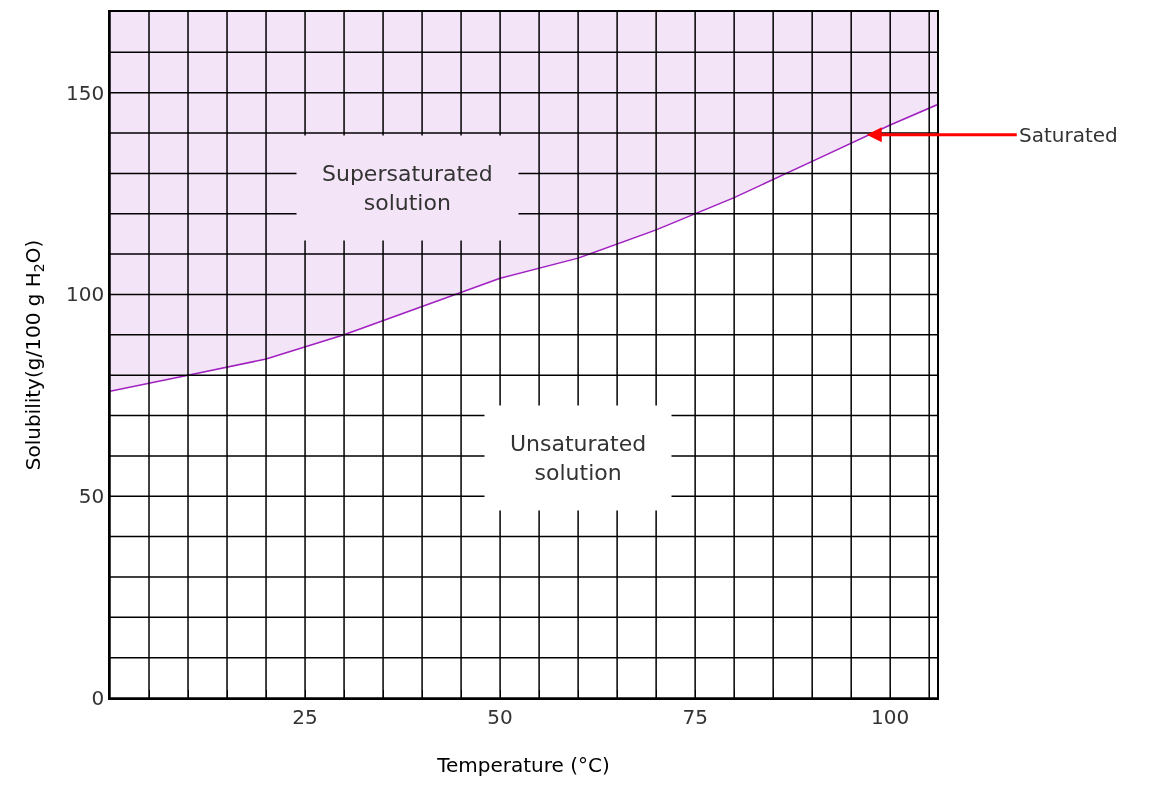  I want to click on x-tick-label: 50, so click(500, 716).